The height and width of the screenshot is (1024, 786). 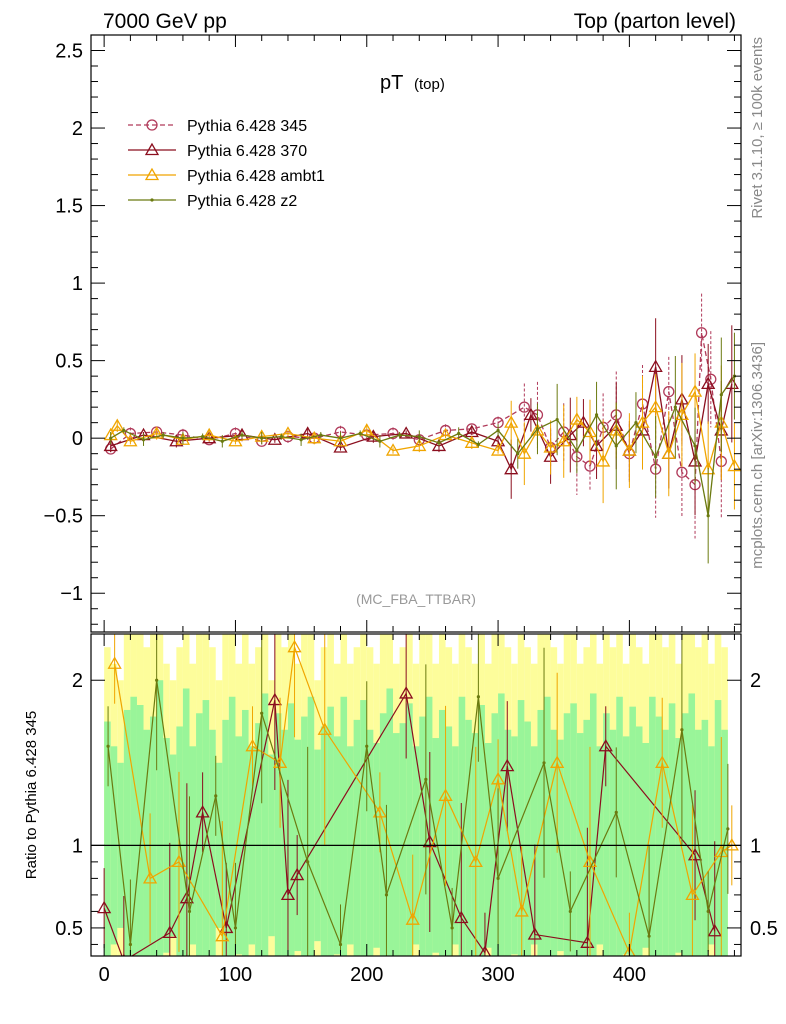 I want to click on mcplots-label: mcplots.cern.ch [arXiv:1306.3436], so click(x=757, y=455).